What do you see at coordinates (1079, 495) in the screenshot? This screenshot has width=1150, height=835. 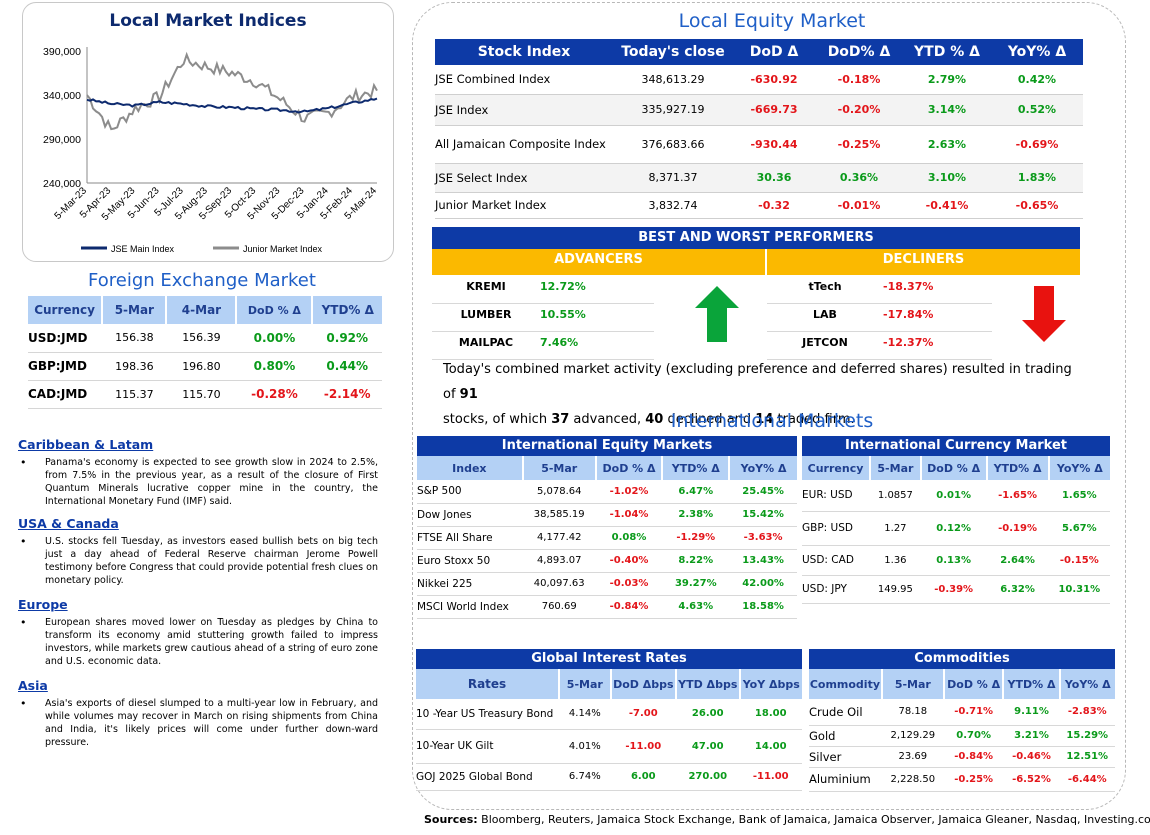 I see `intl-cur-yoy: 1.65%` at bounding box center [1079, 495].